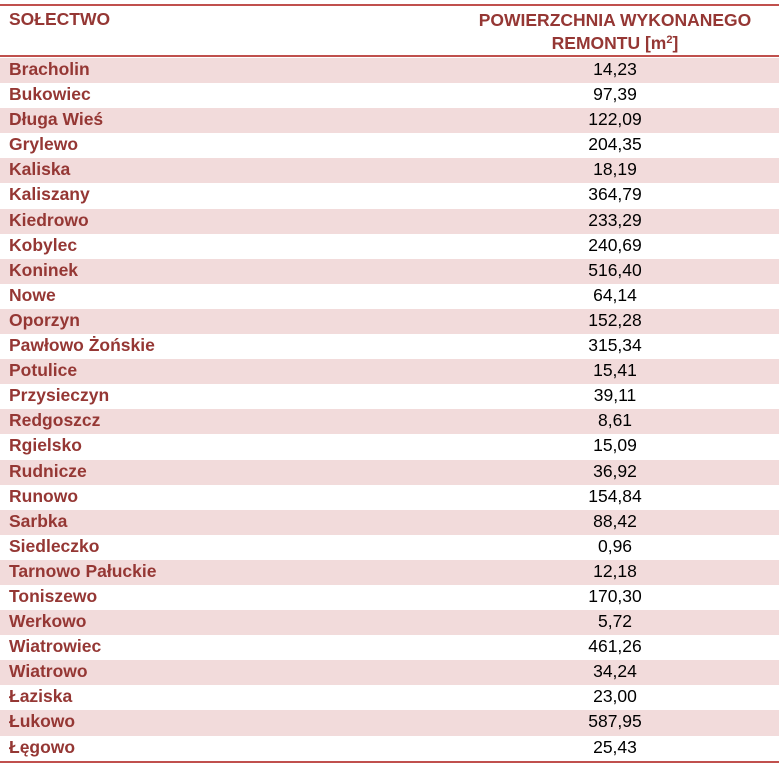  Describe the element at coordinates (615, 194) in the screenshot. I see `area-value-cell: 364,79` at that location.